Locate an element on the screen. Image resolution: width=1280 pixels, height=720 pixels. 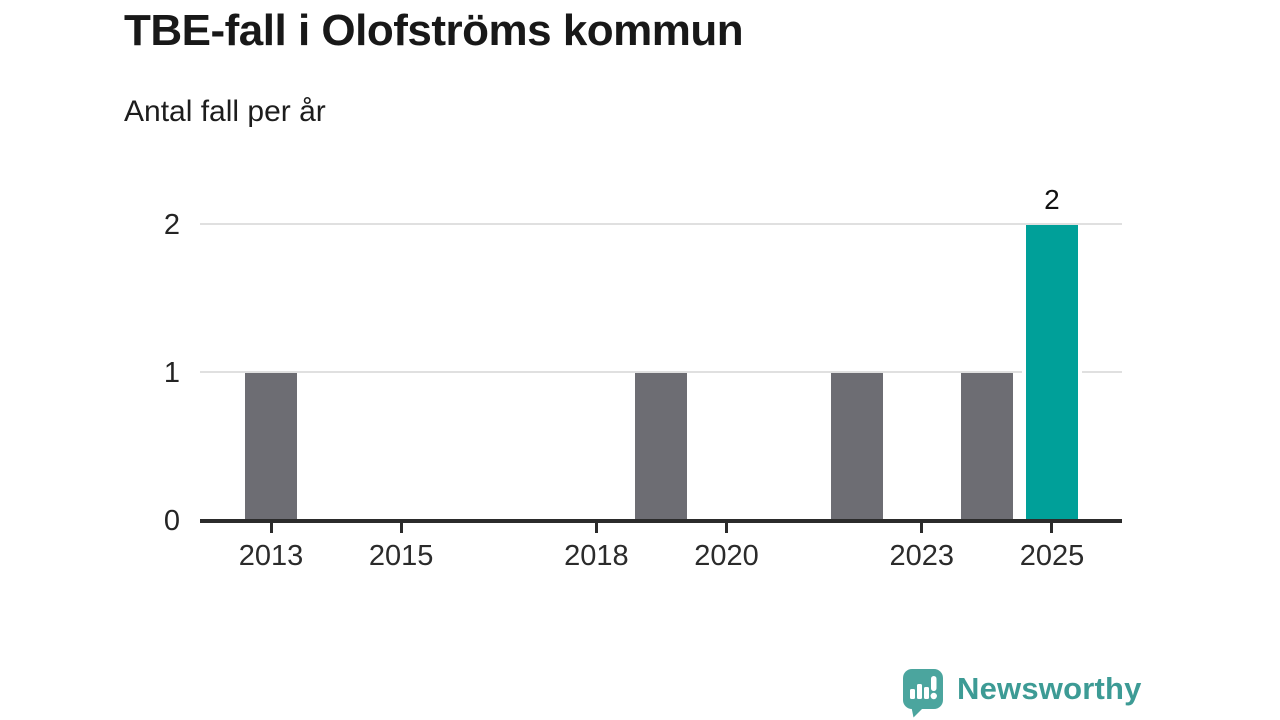
y-axis-label-2: 2 is located at coordinates (171, 225).